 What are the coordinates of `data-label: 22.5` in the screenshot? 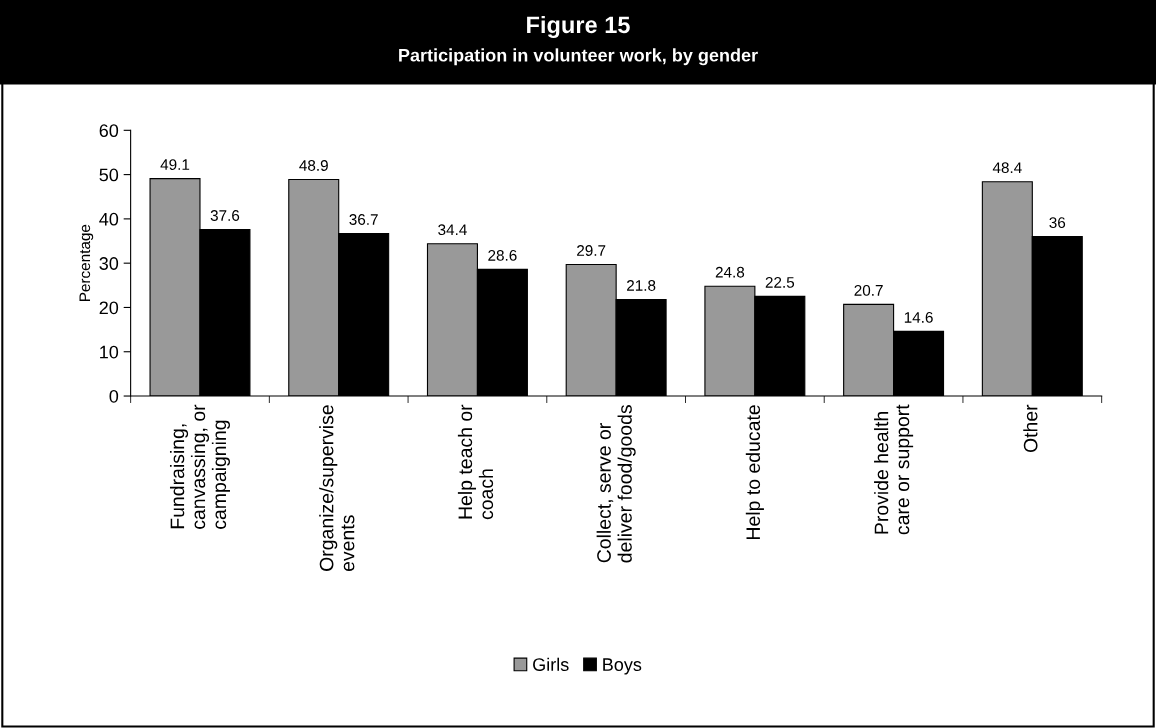 It's located at (780, 282).